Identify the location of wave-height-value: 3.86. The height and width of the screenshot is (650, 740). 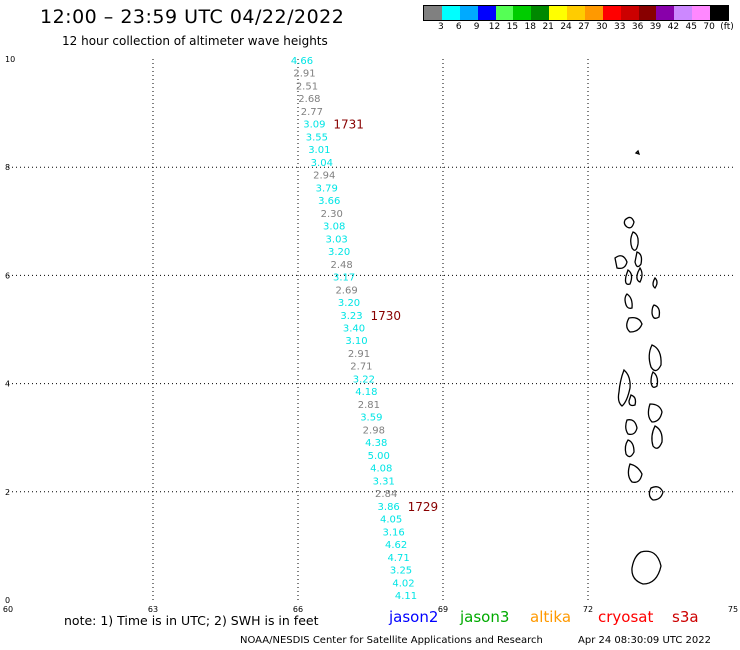
(389, 507).